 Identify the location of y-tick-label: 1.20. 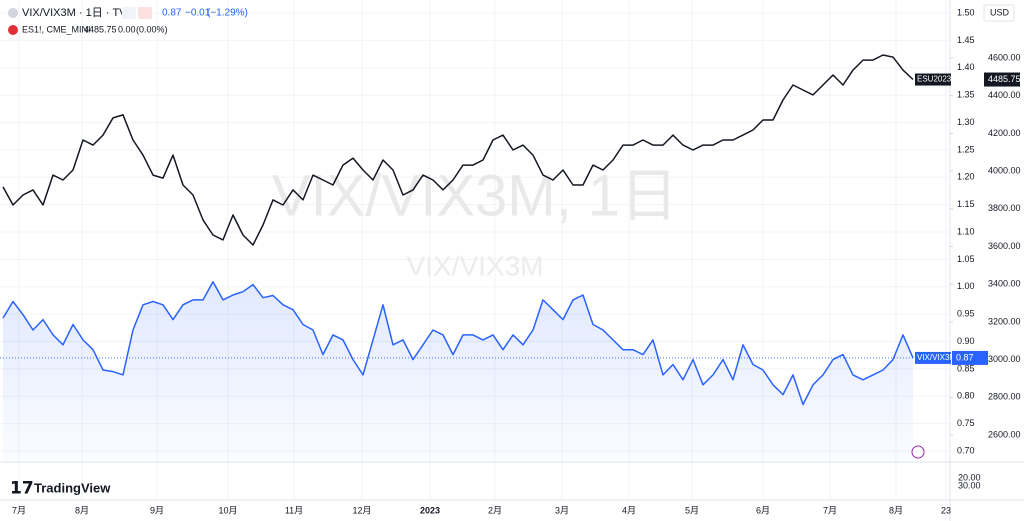
(966, 177).